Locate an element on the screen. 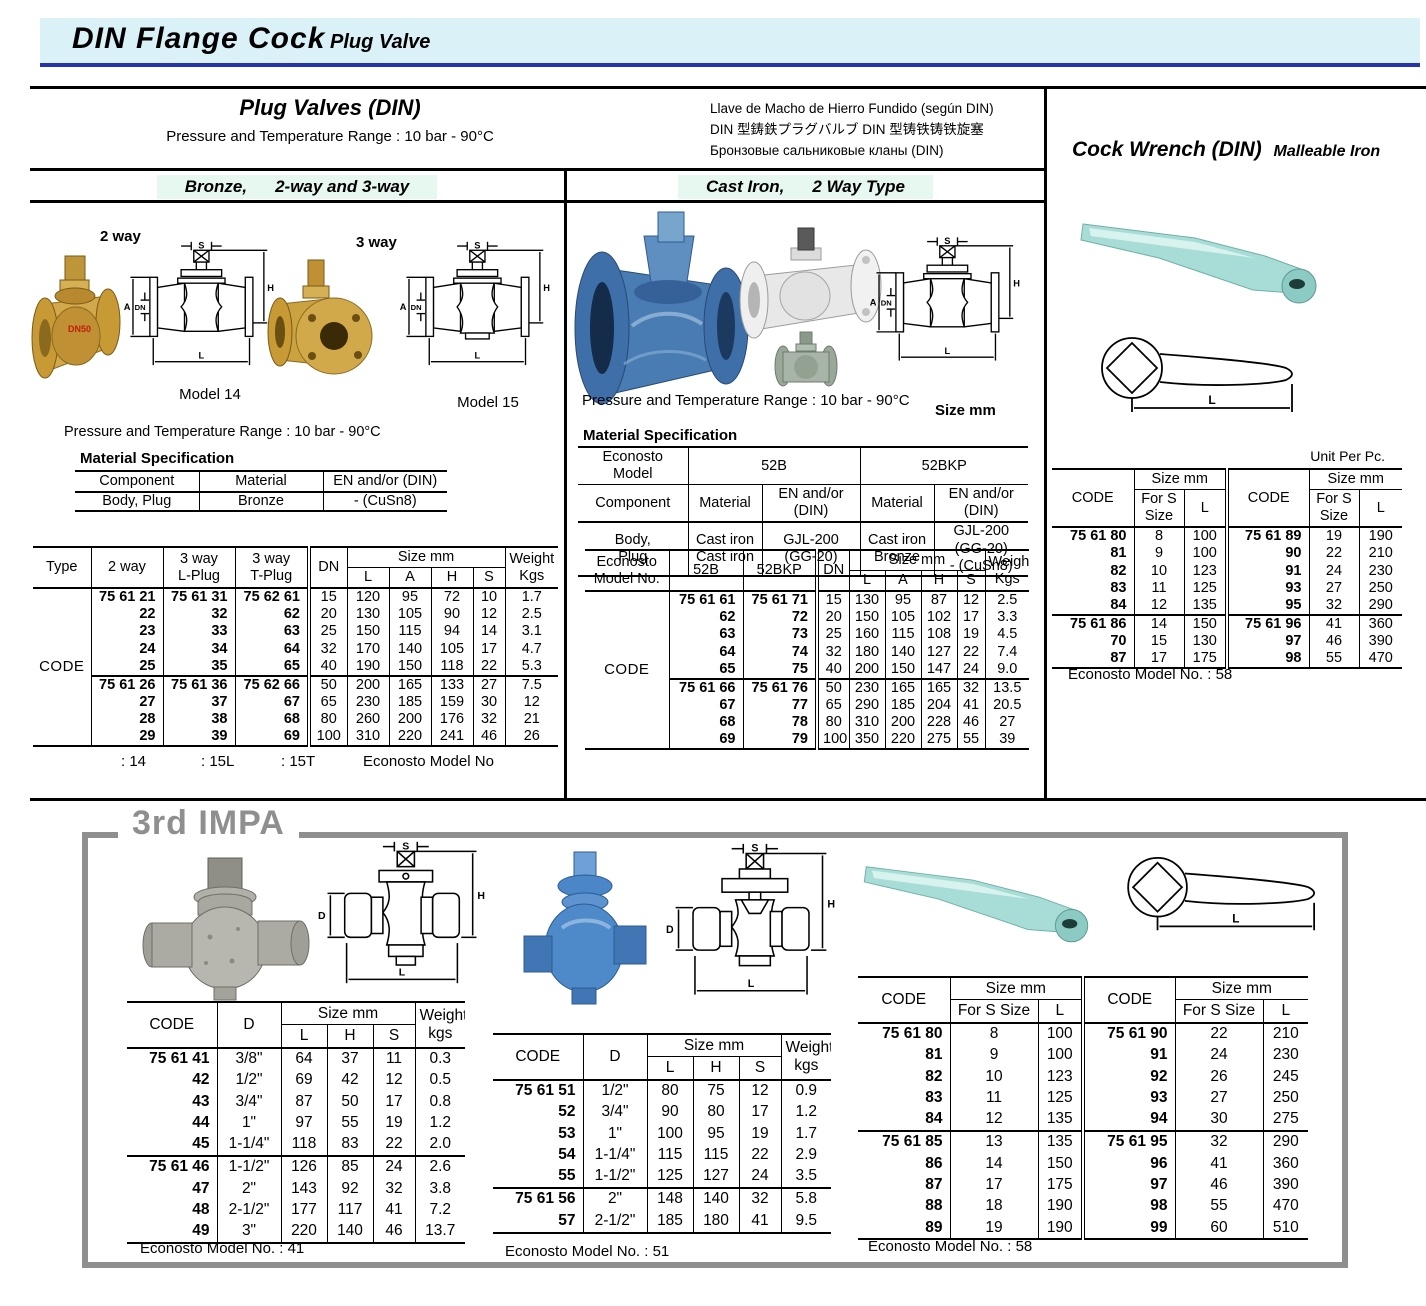 The width and height of the screenshot is (1426, 1306). value-cell: 0.9 is located at coordinates (806, 1090).